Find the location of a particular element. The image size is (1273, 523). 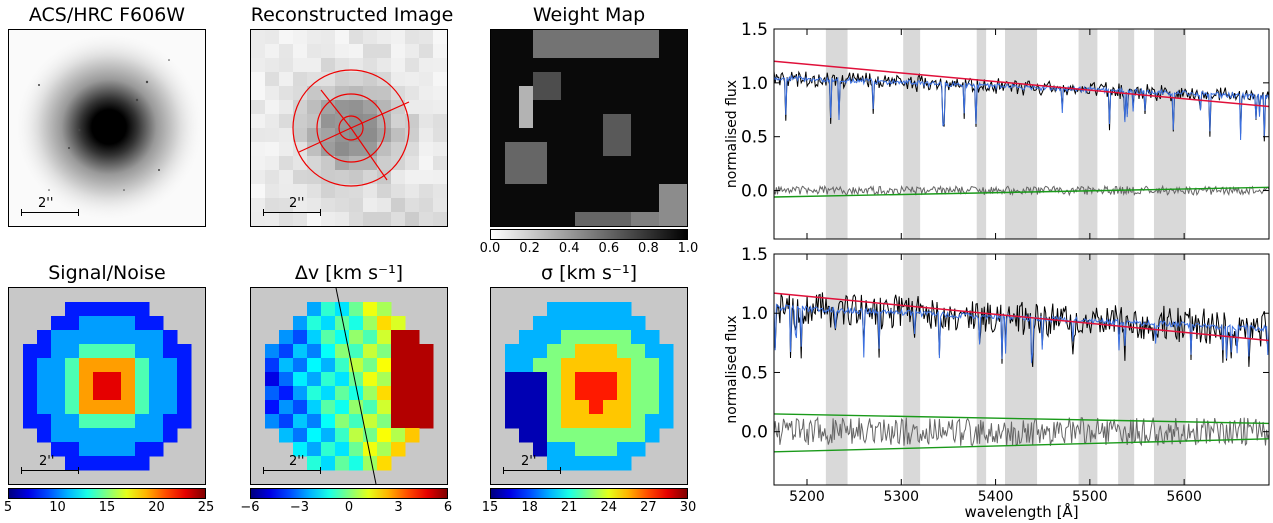

sn-map-panel: 2'' is located at coordinates (107, 386).